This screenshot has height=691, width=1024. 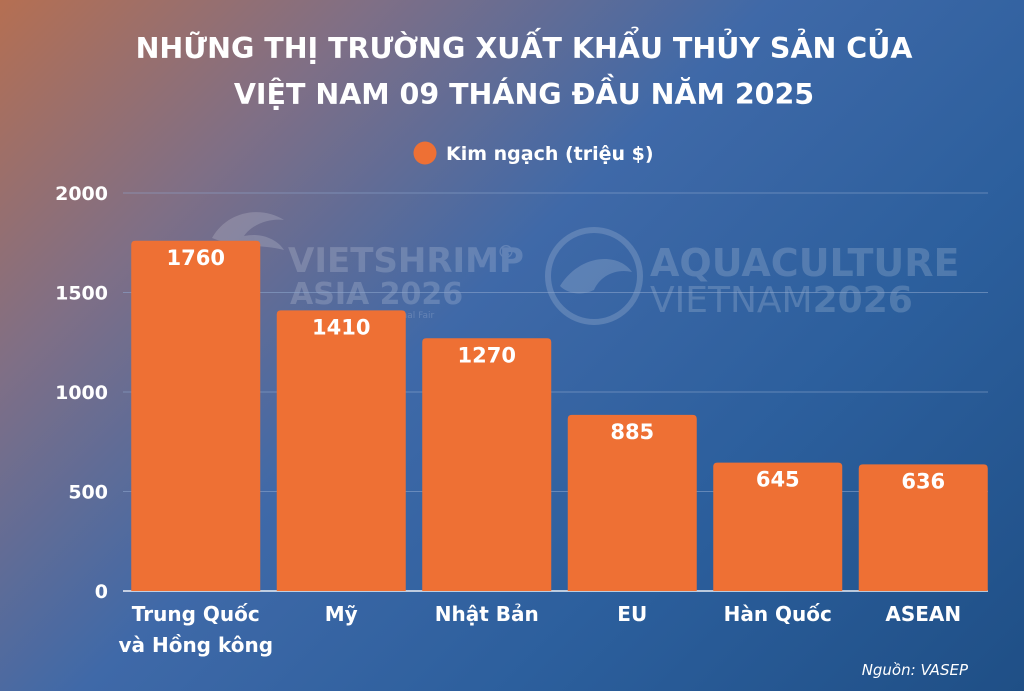 What do you see at coordinates (101, 592) in the screenshot?
I see `y-tick-label: 0` at bounding box center [101, 592].